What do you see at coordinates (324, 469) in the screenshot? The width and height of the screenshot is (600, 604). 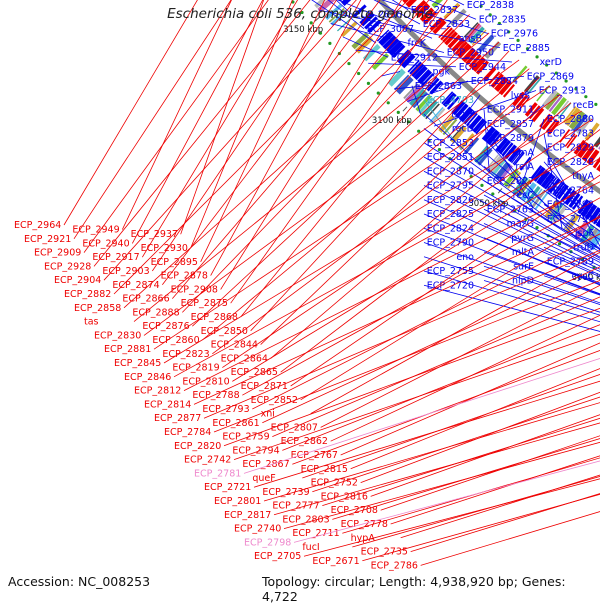 I see `gene-label: ECP_2815` at bounding box center [324, 469].